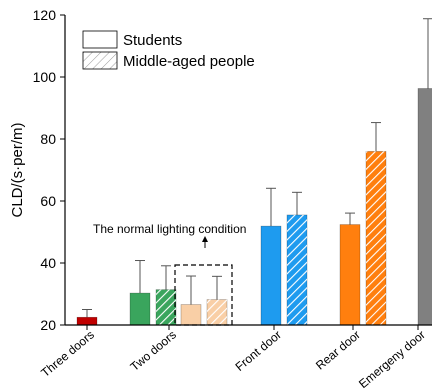 This screenshot has width=432, height=392. What do you see at coordinates (100, 60) in the screenshot?
I see `legend-swatch-middle-aged` at bounding box center [100, 60].